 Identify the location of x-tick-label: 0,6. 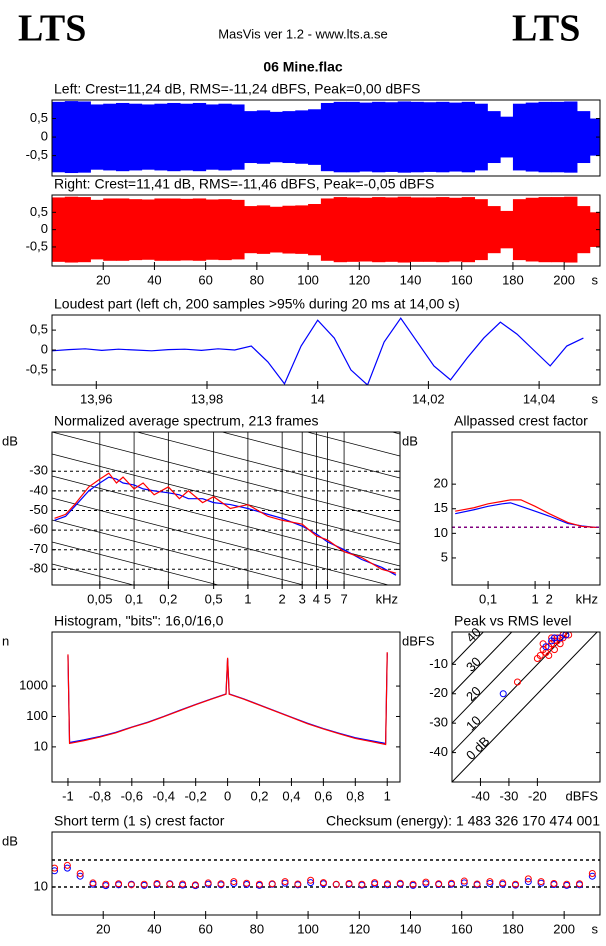
(323, 795).